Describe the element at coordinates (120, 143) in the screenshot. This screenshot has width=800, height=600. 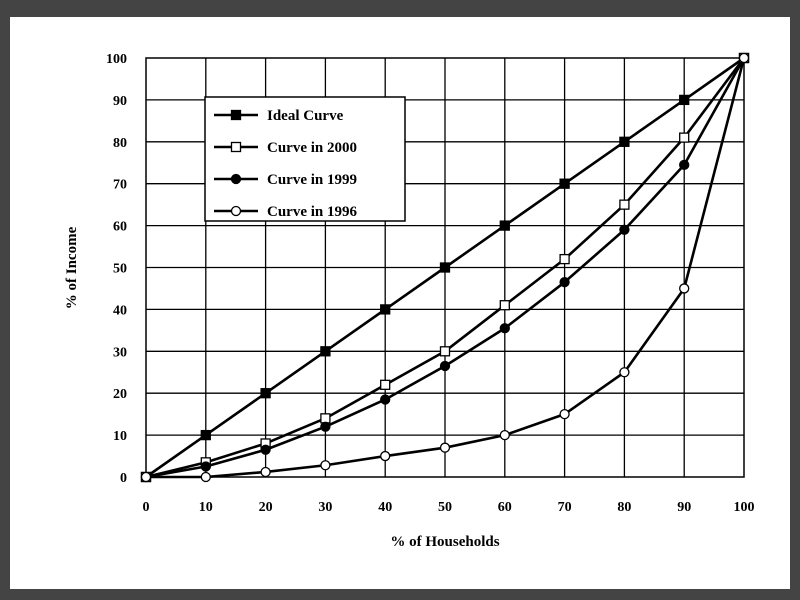
I see `y-tick-label: 80` at that location.